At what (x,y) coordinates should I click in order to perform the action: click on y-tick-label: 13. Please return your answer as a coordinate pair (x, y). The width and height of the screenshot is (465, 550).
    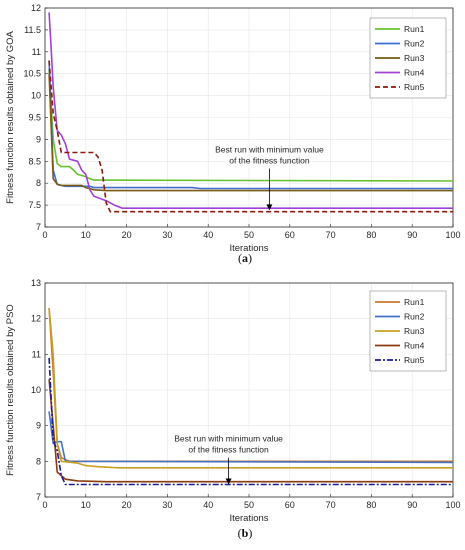
    Looking at the image, I should click on (36, 283).